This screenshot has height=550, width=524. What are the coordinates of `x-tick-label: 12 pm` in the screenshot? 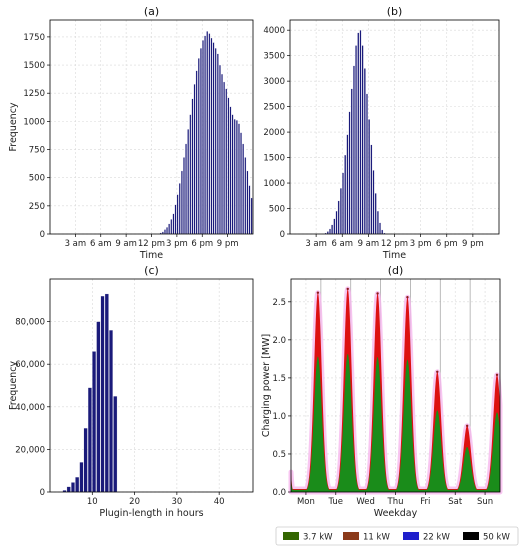 It's located at (394, 244).